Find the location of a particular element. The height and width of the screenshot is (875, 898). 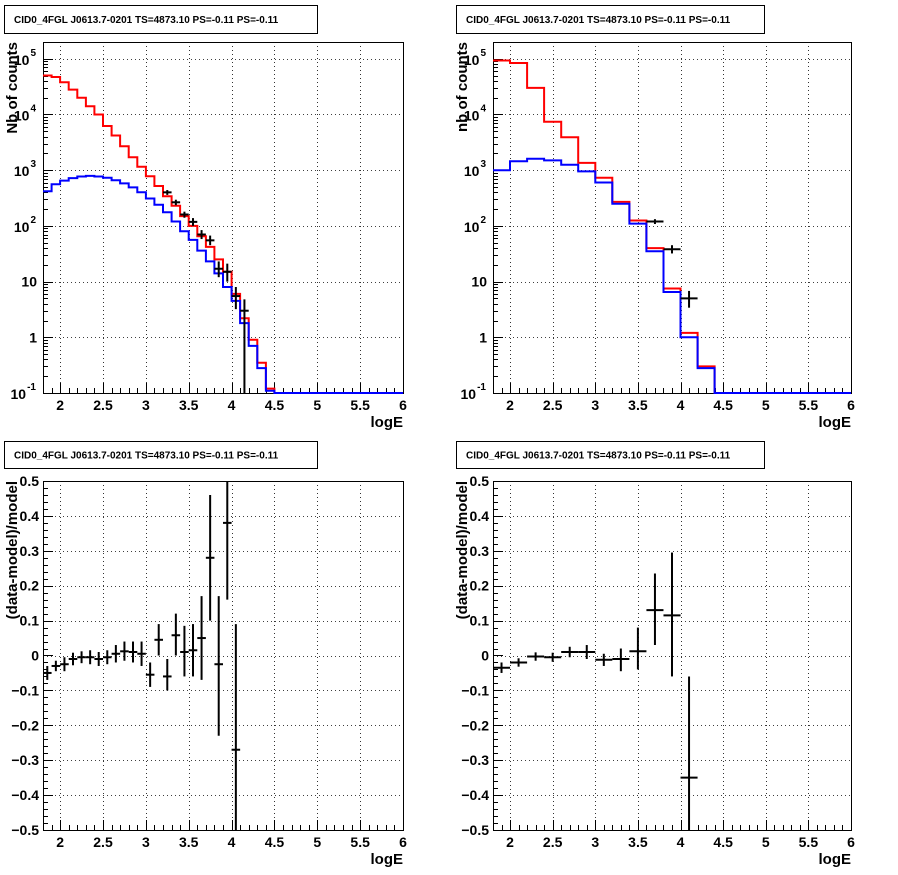

y-tick-label: −0.5 is located at coordinates (475, 830).